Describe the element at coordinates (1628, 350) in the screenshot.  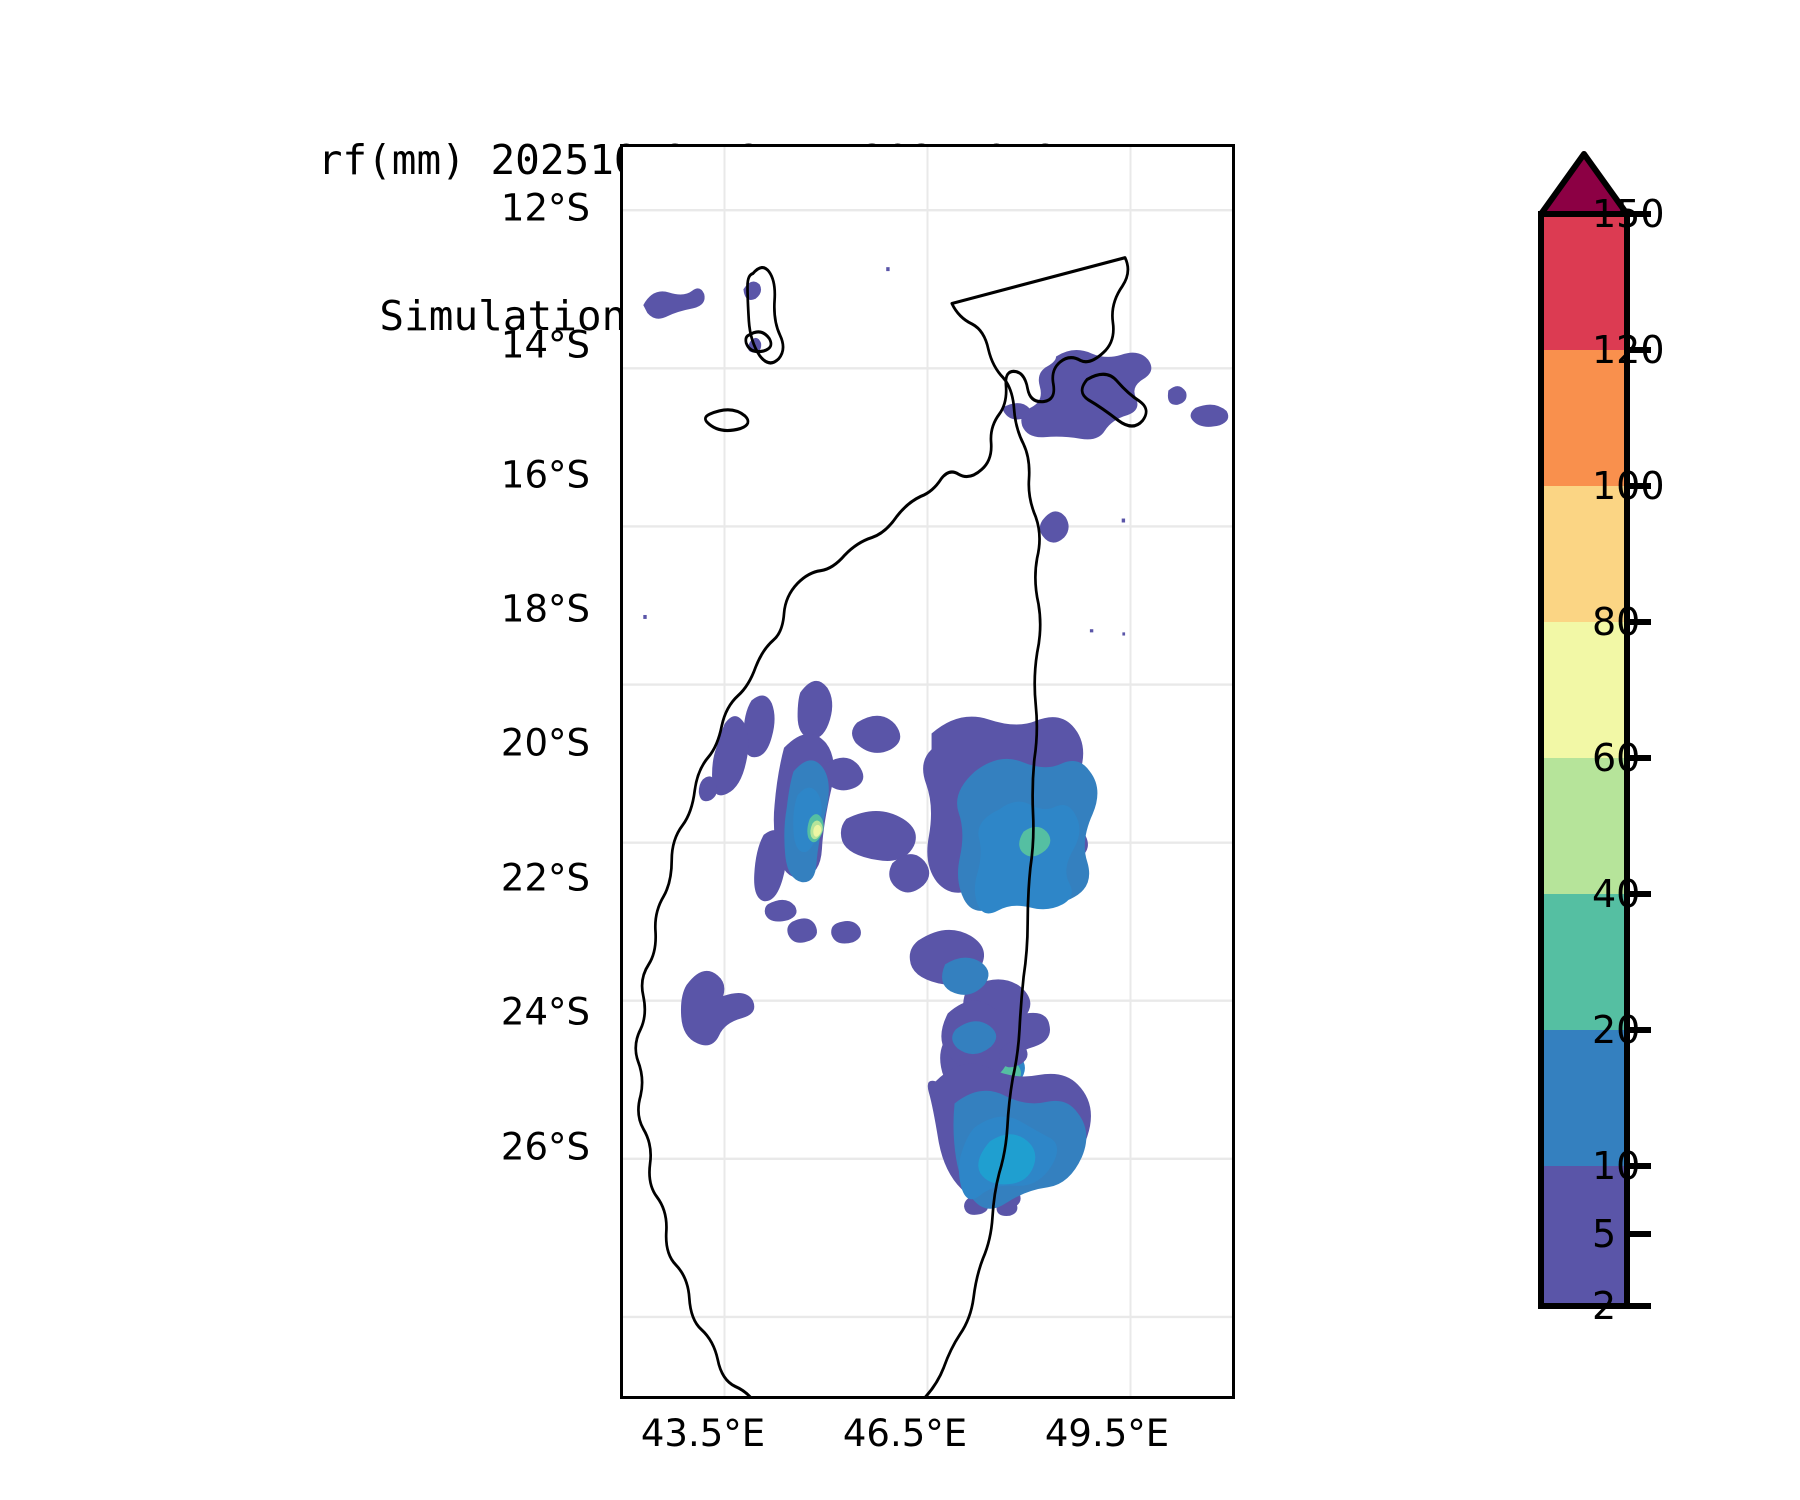
I see `colorbar-label-120: 120` at that location.